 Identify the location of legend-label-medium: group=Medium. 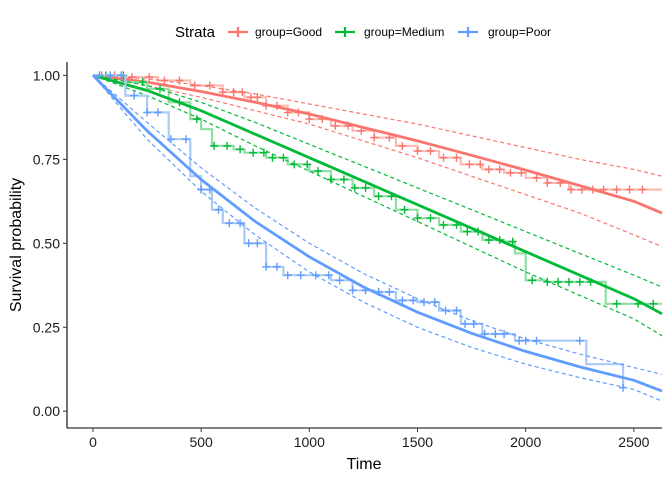
(404, 32).